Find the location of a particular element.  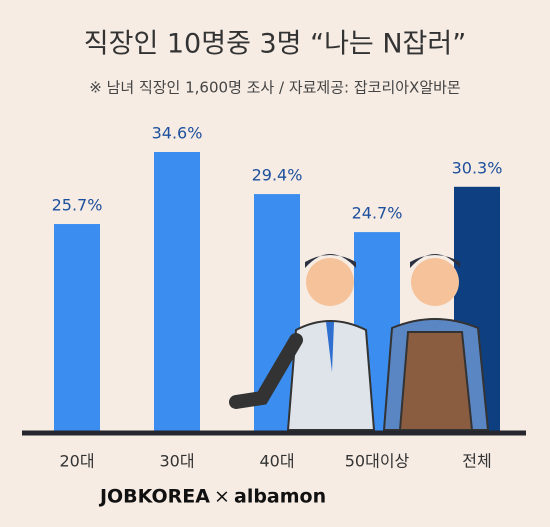

footer-brand: JOBKOREA is located at coordinates (154, 497).